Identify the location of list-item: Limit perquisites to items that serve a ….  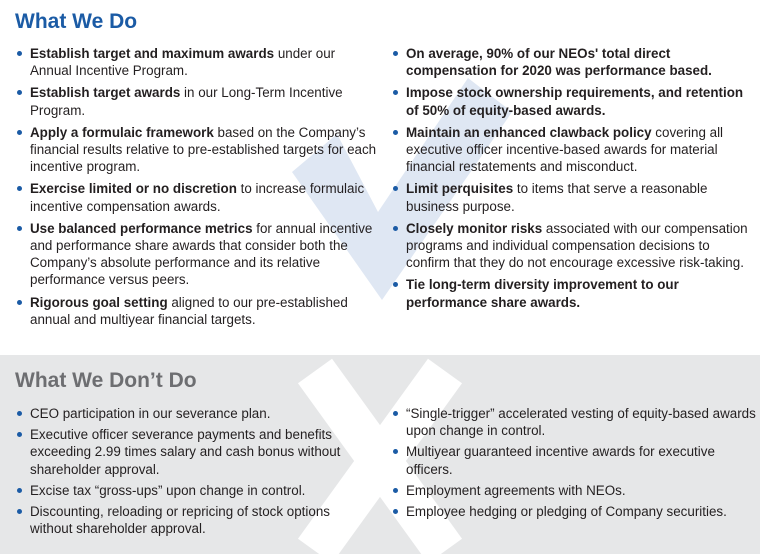
(574, 197).